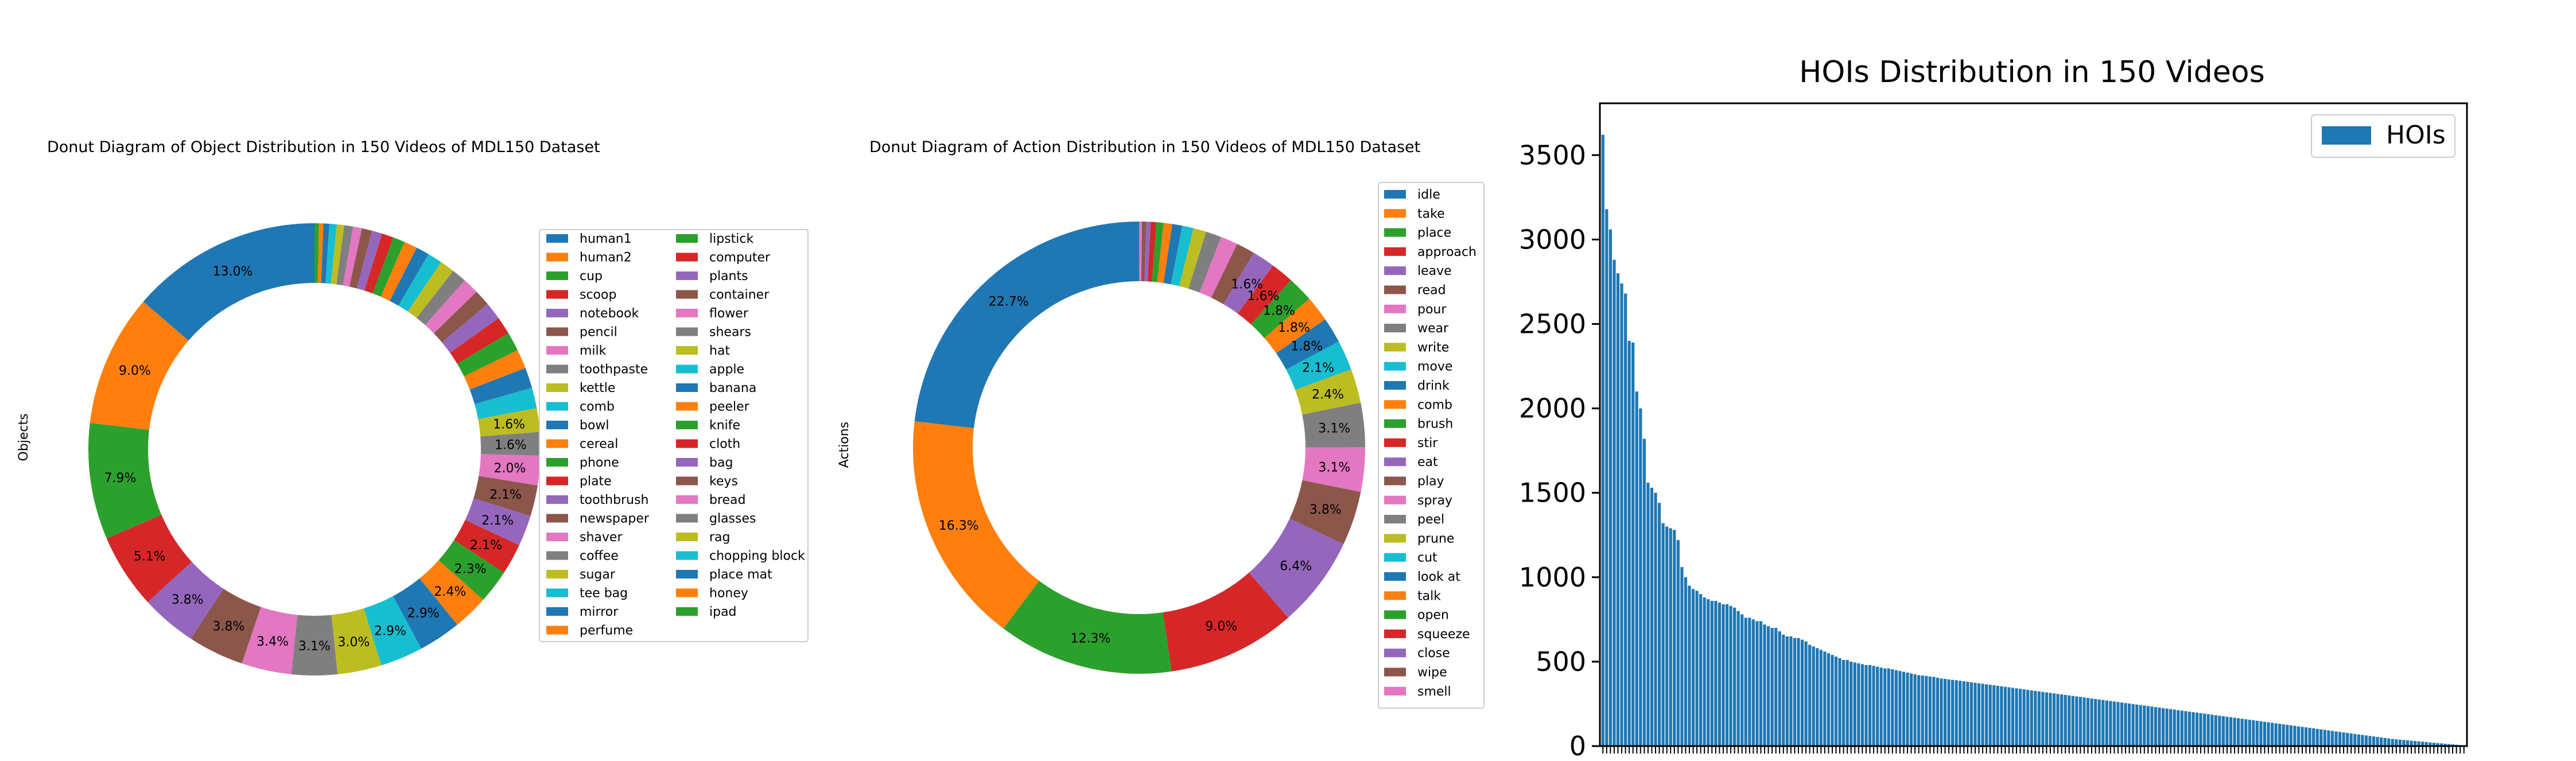 The image size is (2576, 761). I want to click on action-pct-label: 1.6%, so click(1264, 296).